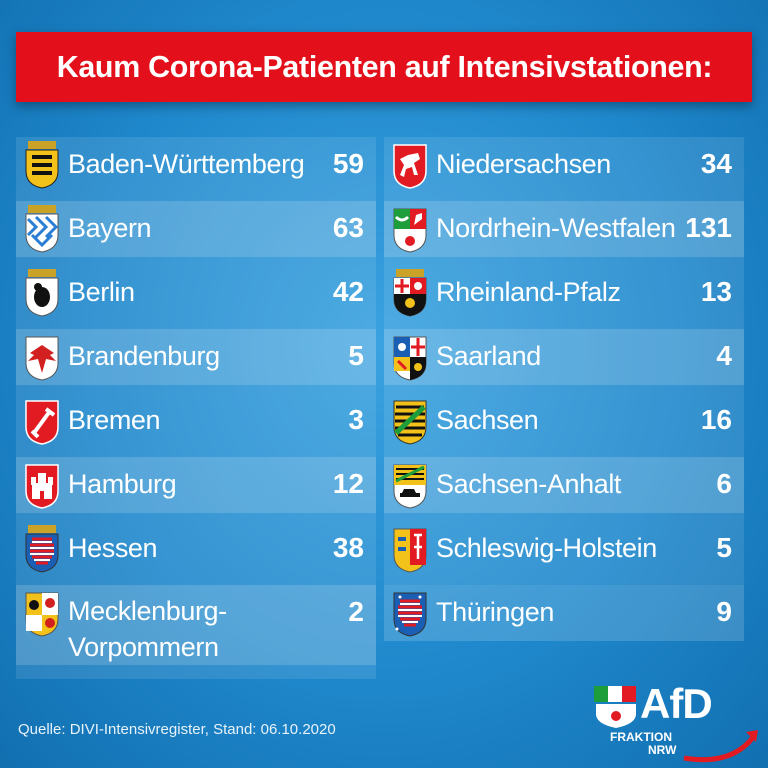  I want to click on state-name: Saarland, so click(488, 356).